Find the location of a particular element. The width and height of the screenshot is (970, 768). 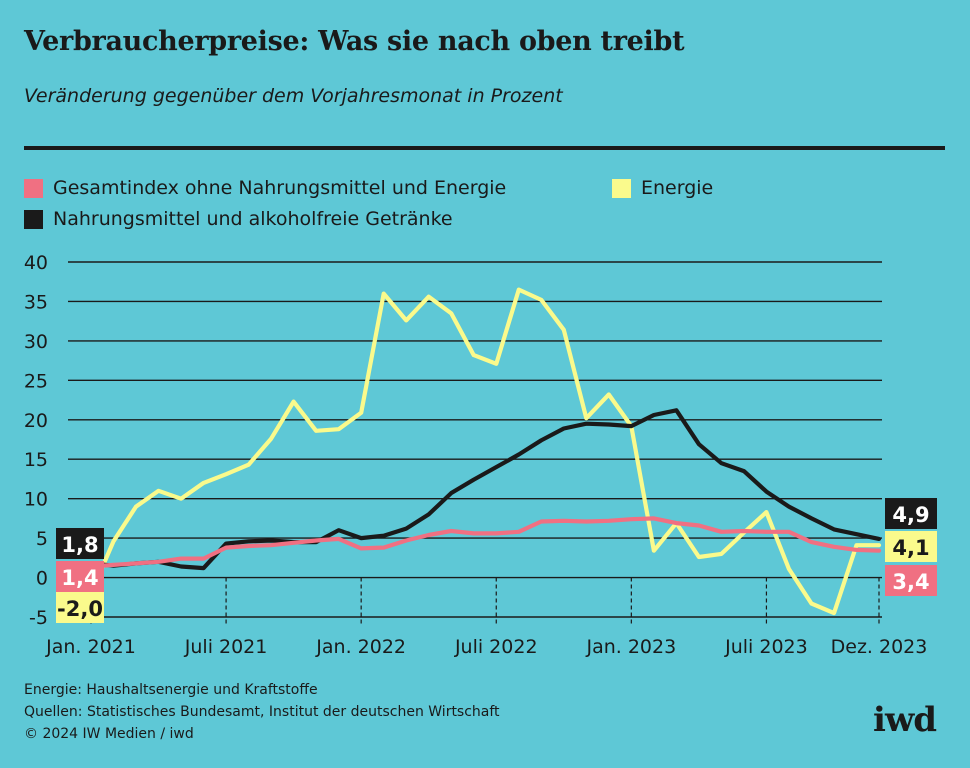

x-tick-label: Juli 2021 is located at coordinates (226, 647).